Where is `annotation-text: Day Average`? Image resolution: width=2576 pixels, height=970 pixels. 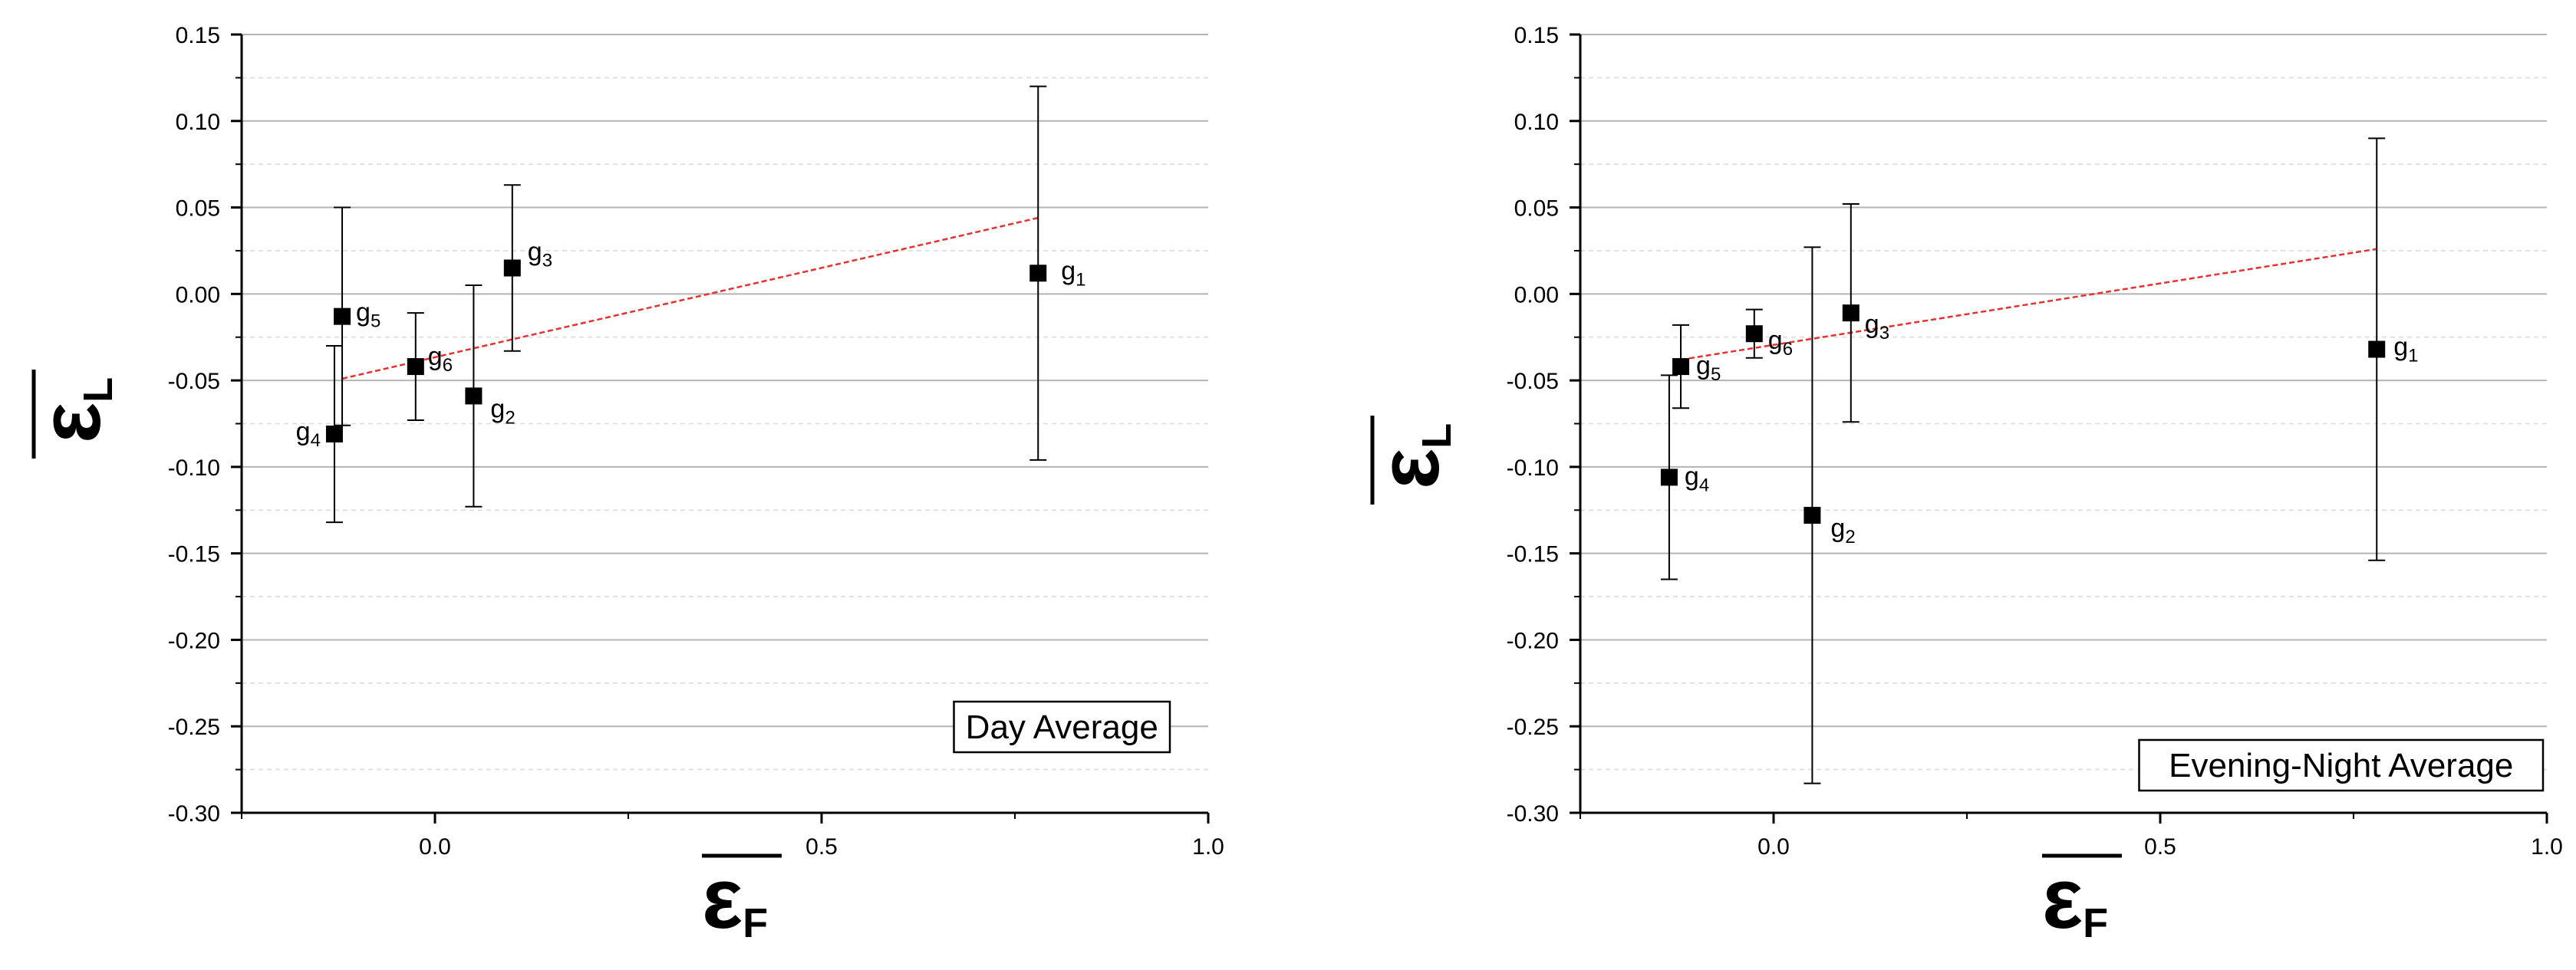
annotation-text: Day Average is located at coordinates (1062, 727).